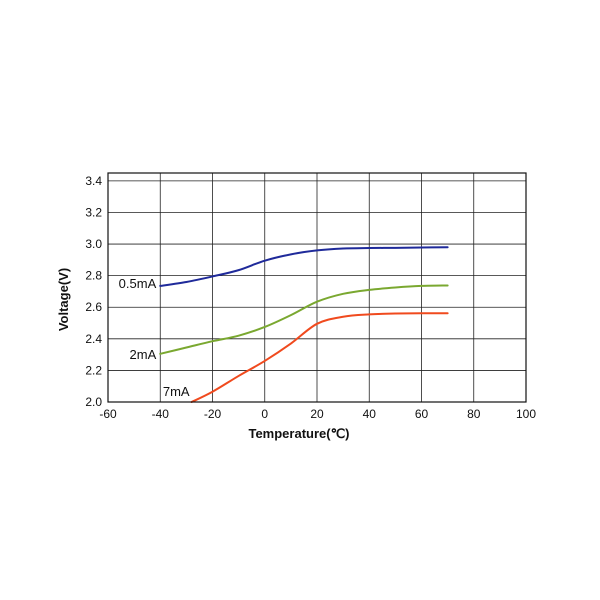 The width and height of the screenshot is (600, 600). Describe the element at coordinates (298, 433) in the screenshot. I see `x-axis-title: Temperature(℃)` at that location.